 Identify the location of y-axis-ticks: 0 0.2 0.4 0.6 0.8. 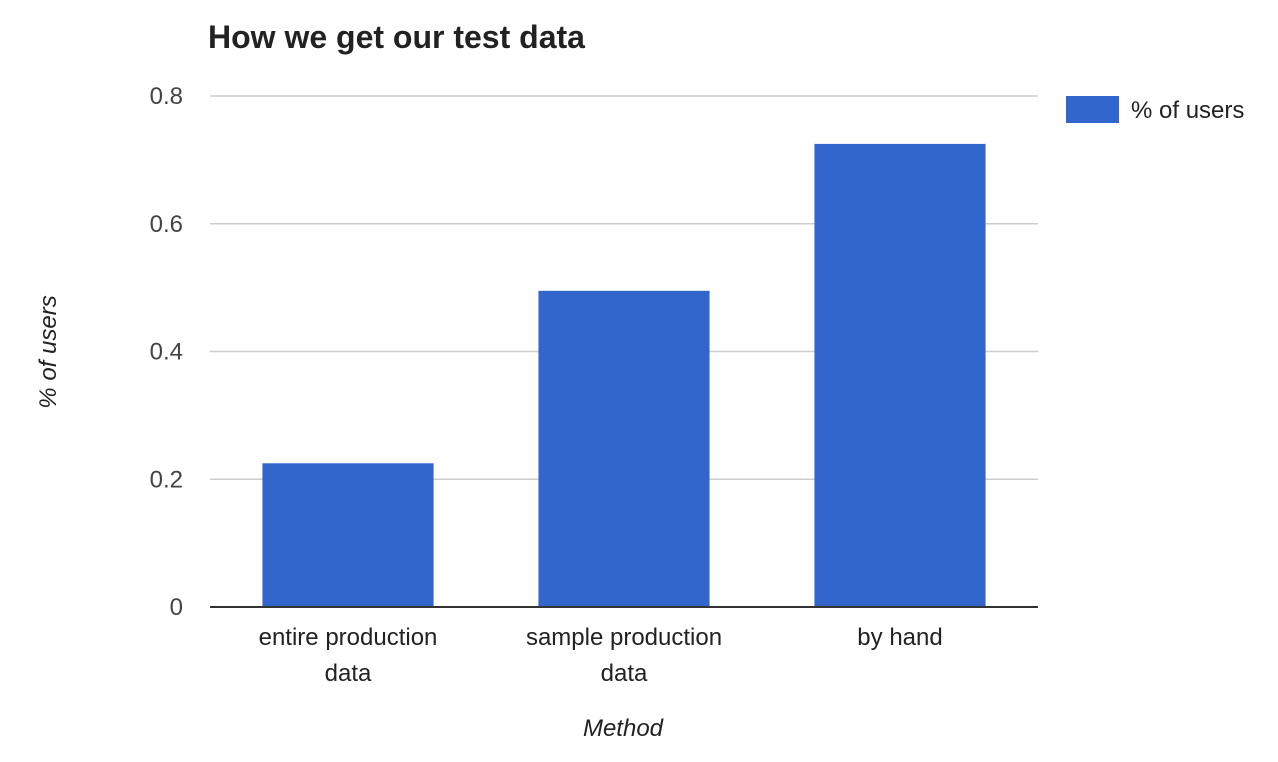
(166, 352).